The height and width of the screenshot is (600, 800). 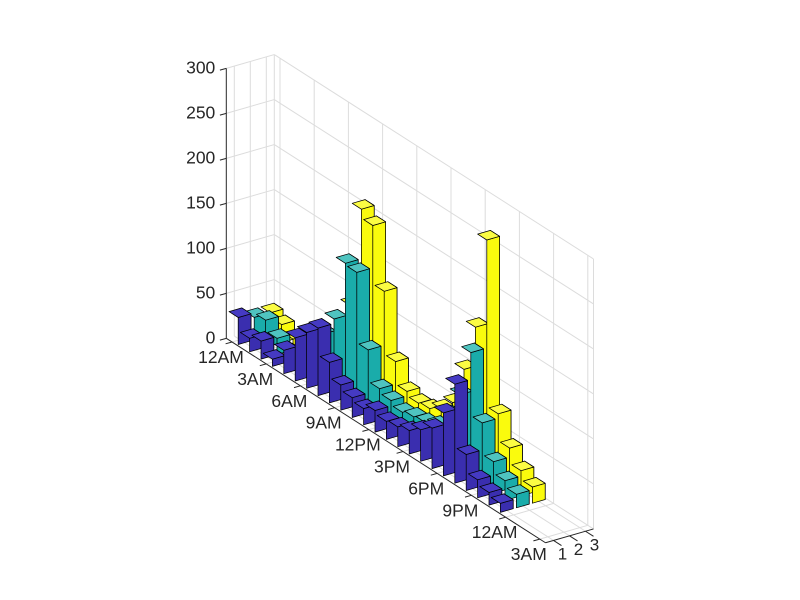 I want to click on bar-s2-h23-top, so click(x=518, y=489).